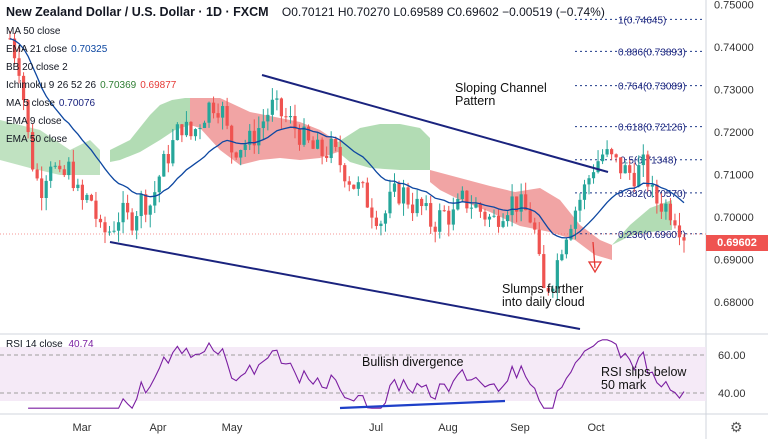  What do you see at coordinates (81, 344) in the screenshot?
I see `rsi-legend-value: 40.74` at bounding box center [81, 344].